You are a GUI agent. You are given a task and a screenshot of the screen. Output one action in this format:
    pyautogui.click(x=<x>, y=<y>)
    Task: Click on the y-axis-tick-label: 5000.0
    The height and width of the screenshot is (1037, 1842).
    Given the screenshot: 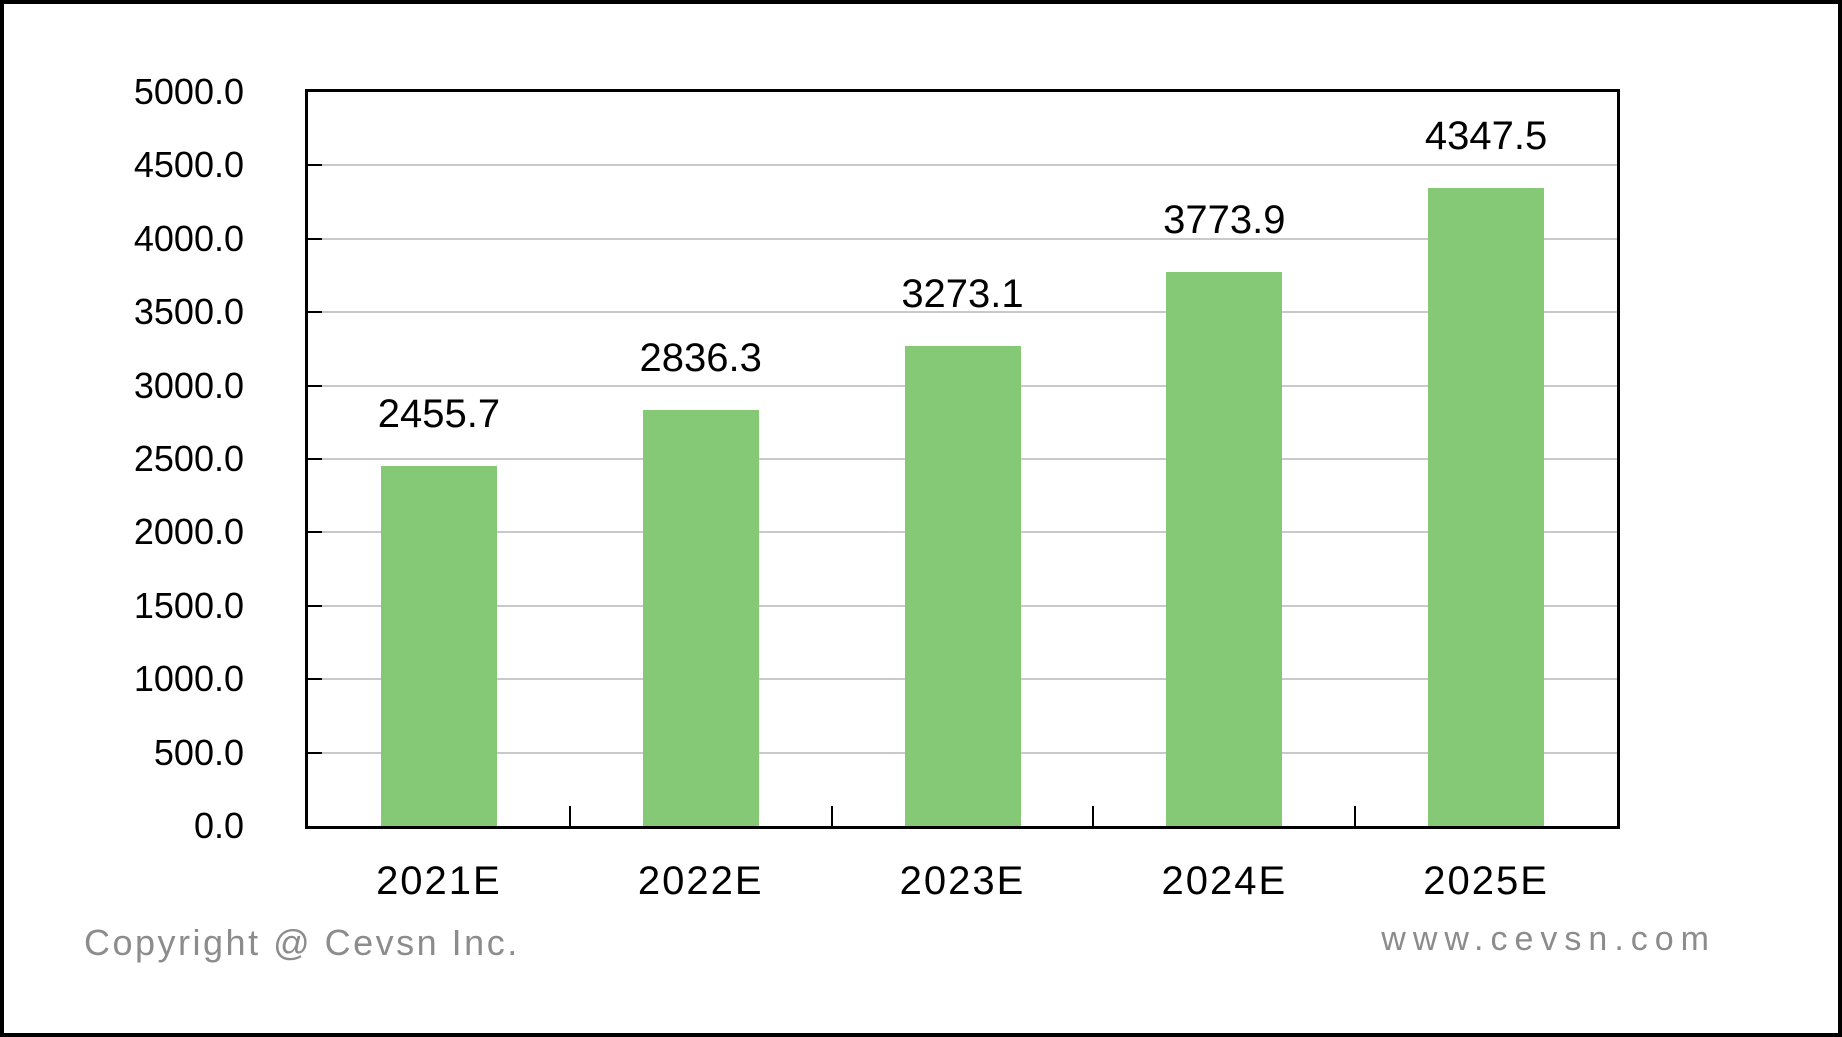 What is the action you would take?
    pyautogui.click(x=188, y=91)
    